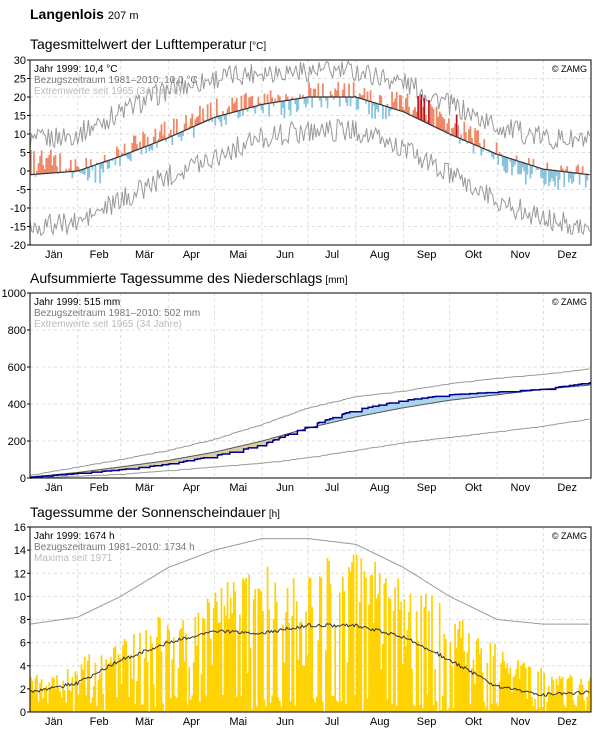  What do you see at coordinates (191, 722) in the screenshot?
I see `sun-month-label: Apr` at bounding box center [191, 722].